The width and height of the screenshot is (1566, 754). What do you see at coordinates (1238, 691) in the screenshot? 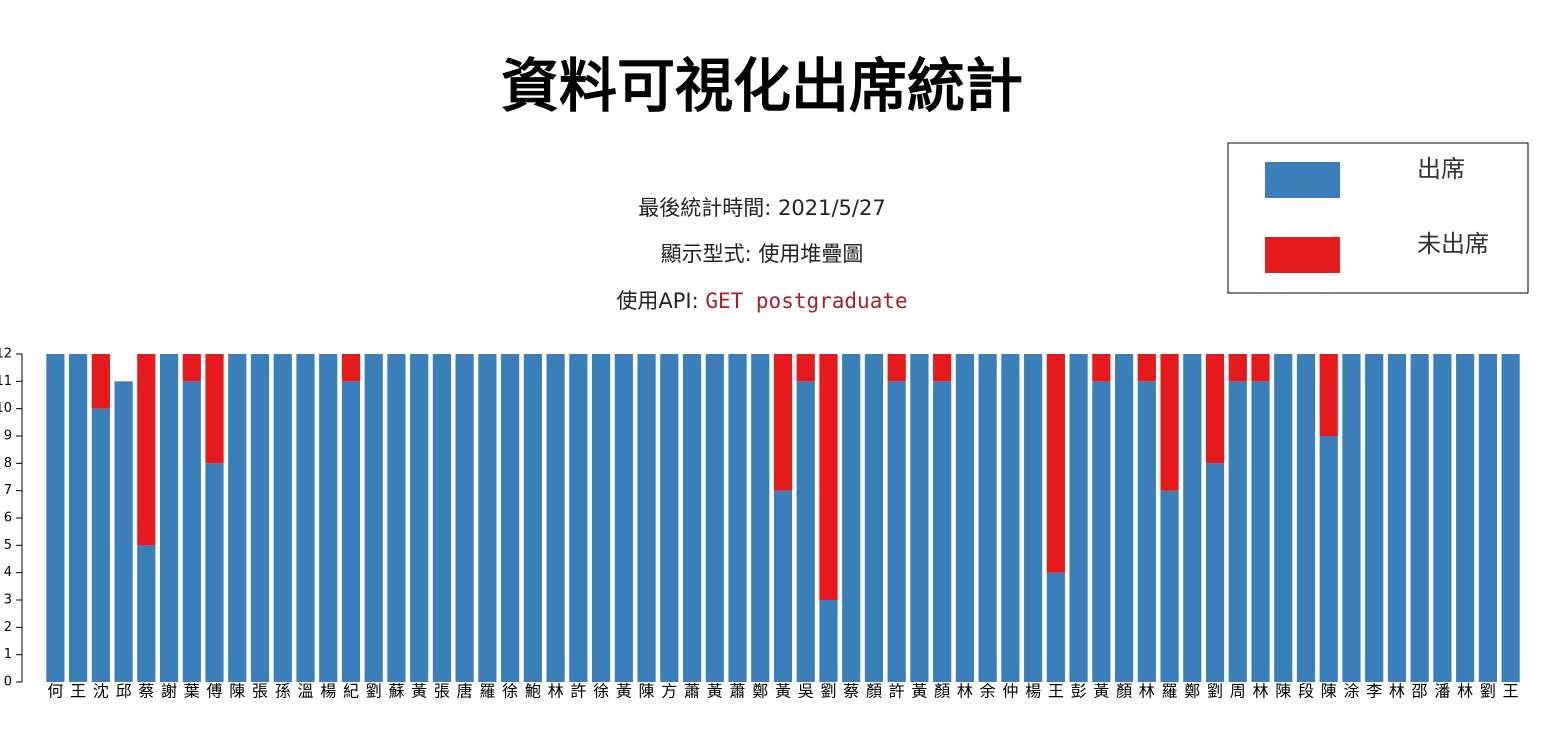
I see `x-tick-label: 周` at bounding box center [1238, 691].